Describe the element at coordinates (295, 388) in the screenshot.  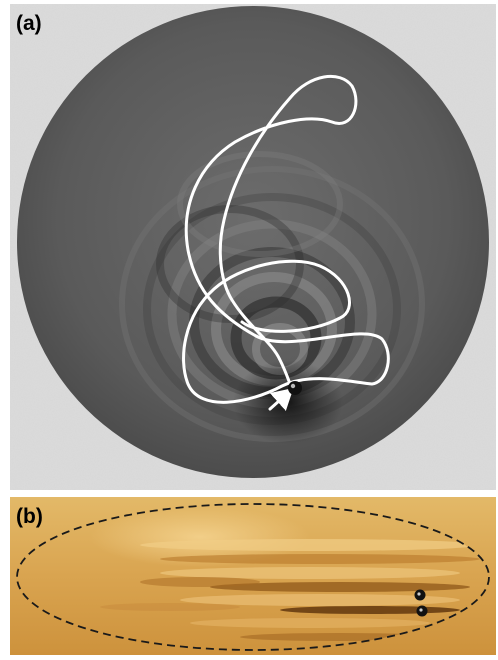
I see `droplet` at that location.